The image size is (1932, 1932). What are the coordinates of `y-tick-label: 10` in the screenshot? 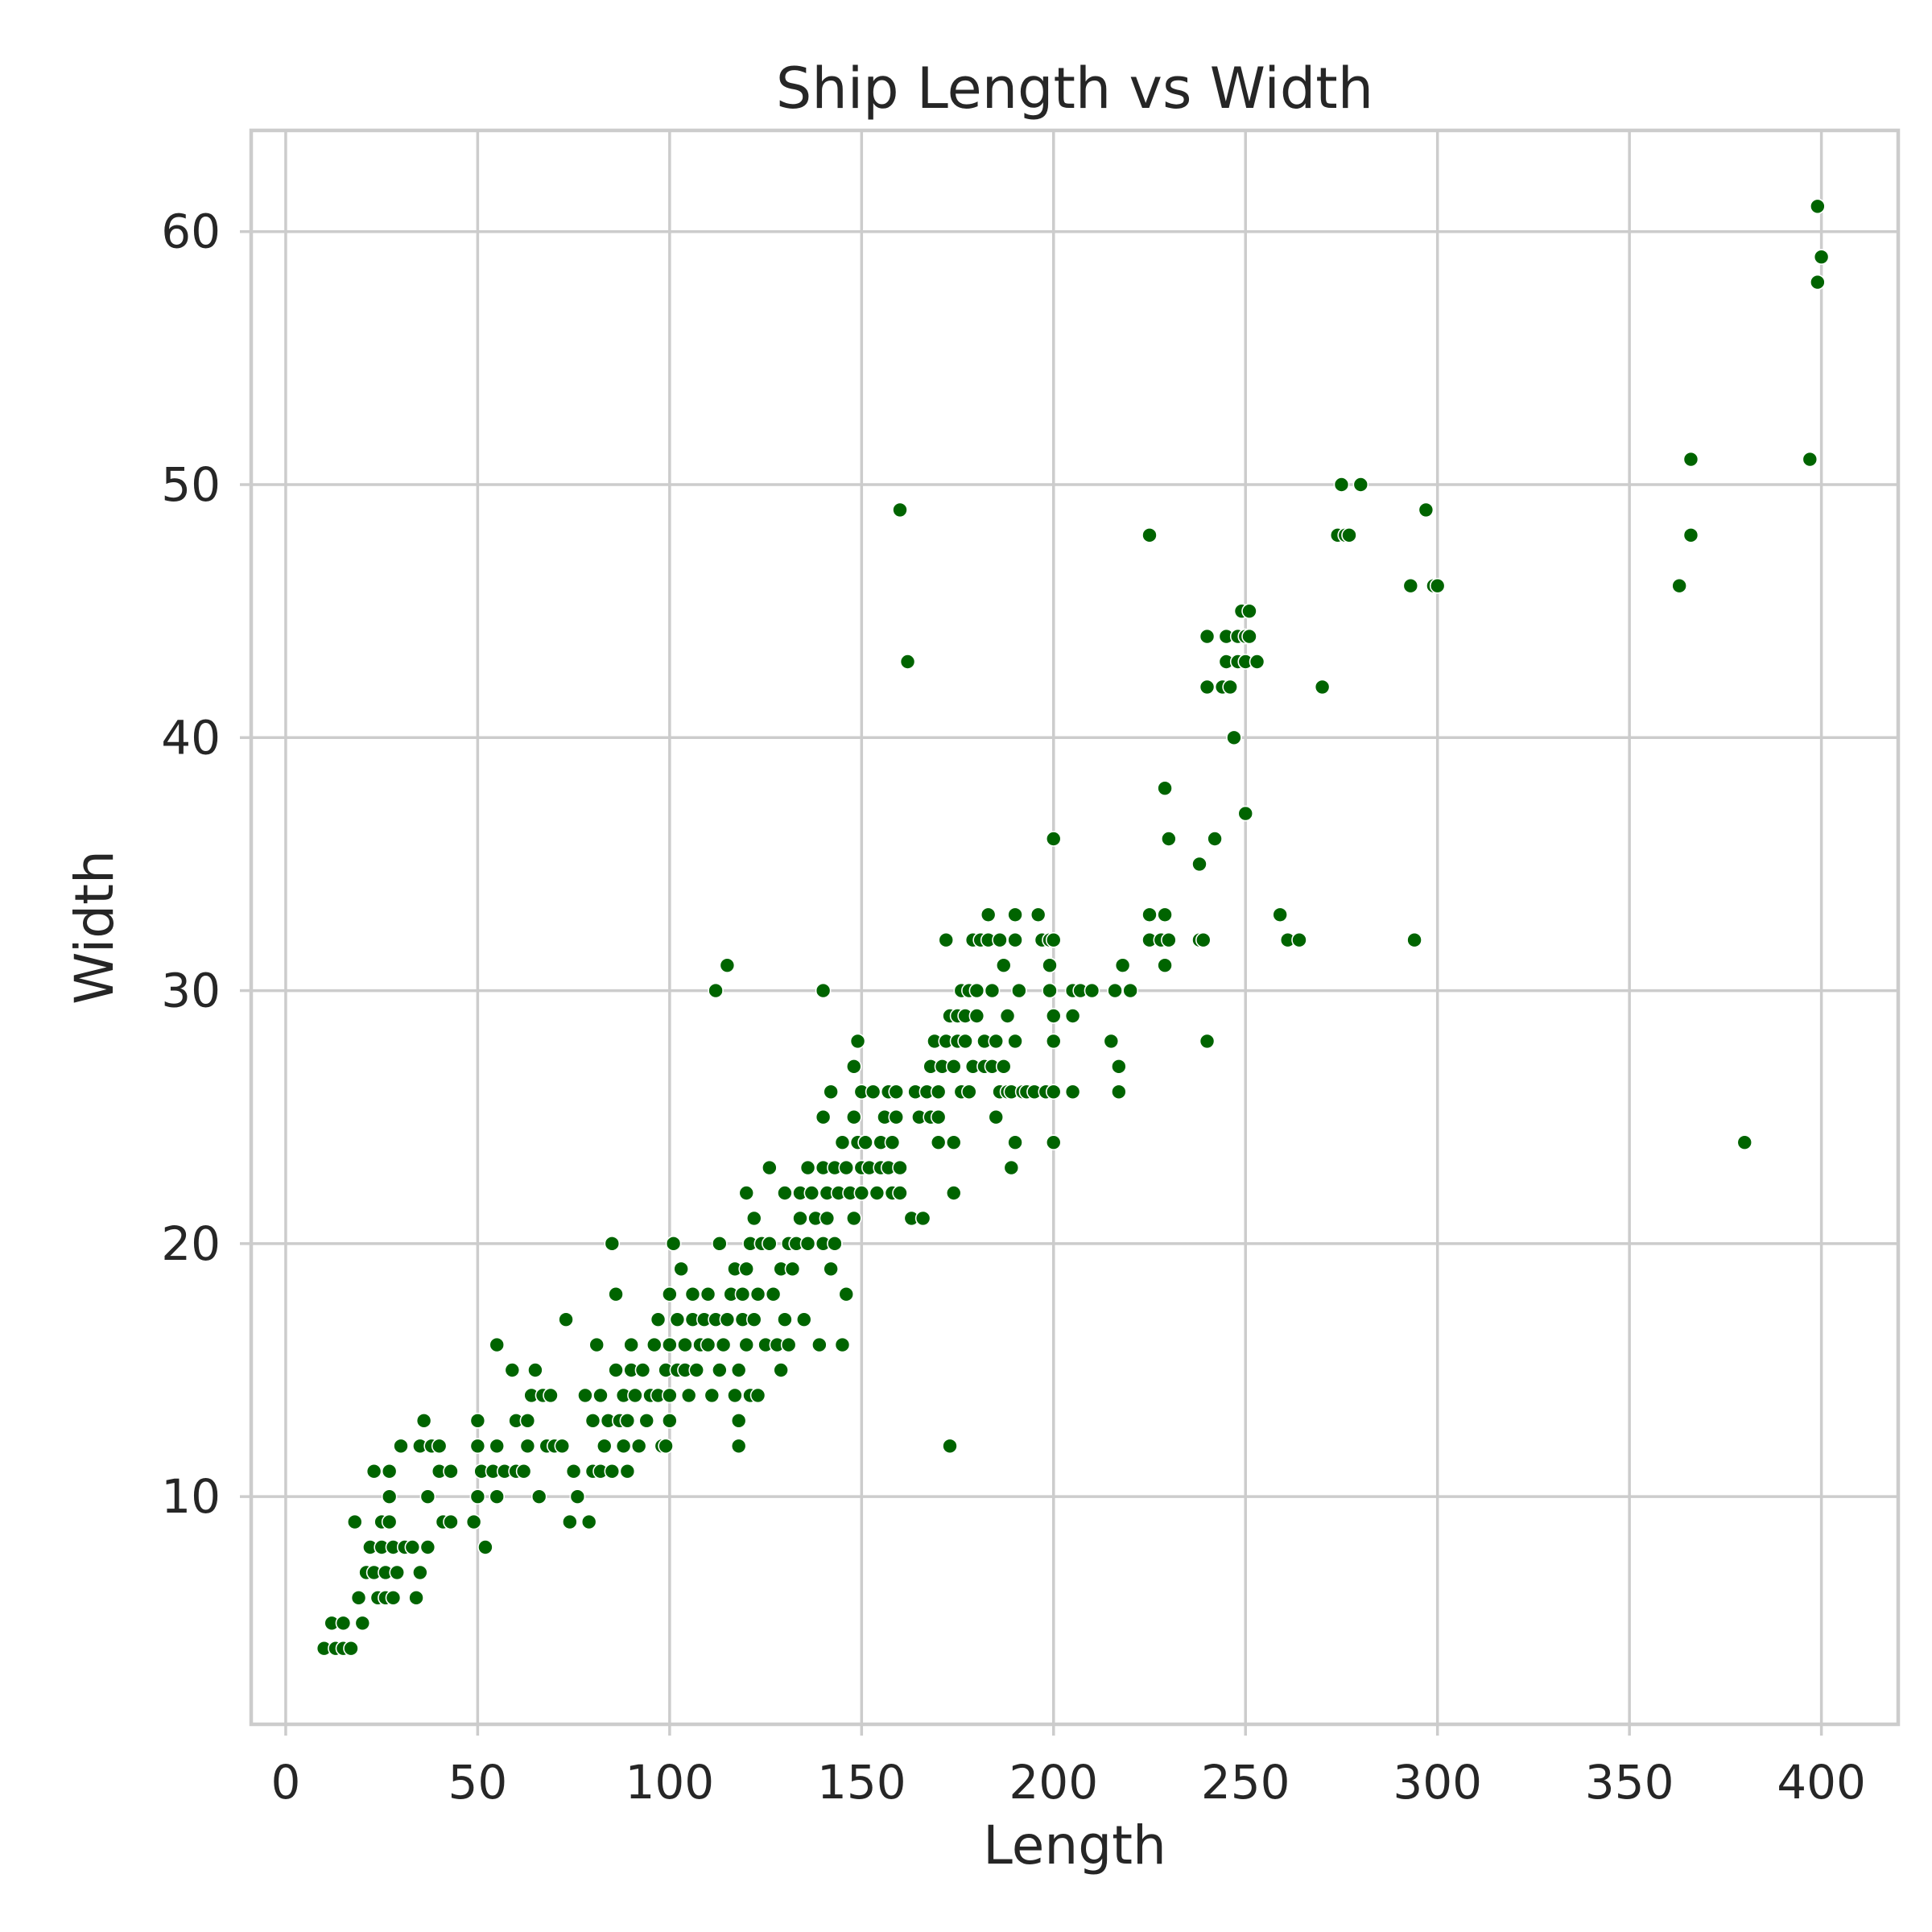 It's located at (191, 1496).